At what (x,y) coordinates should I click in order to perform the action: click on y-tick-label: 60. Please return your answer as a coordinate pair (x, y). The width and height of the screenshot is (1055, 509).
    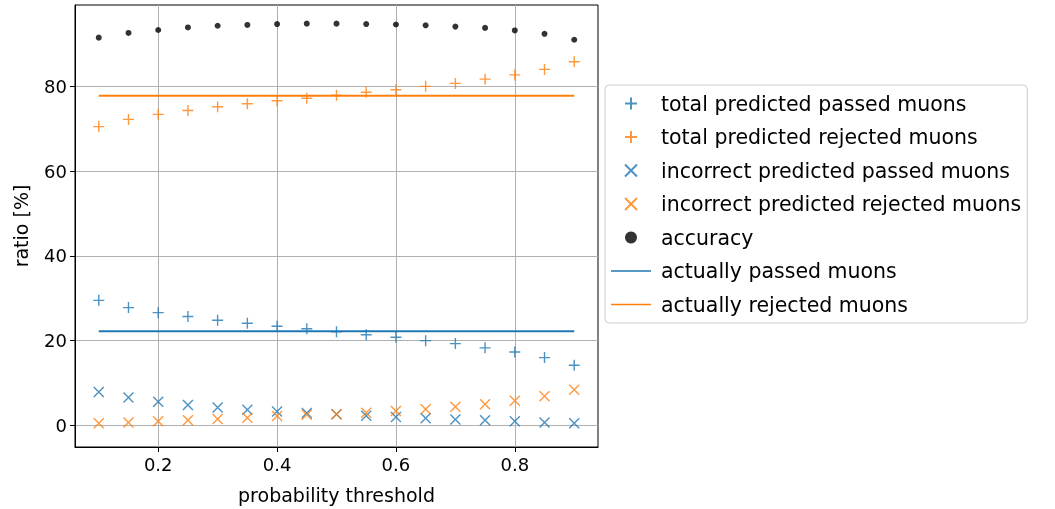
    Looking at the image, I should click on (55, 171).